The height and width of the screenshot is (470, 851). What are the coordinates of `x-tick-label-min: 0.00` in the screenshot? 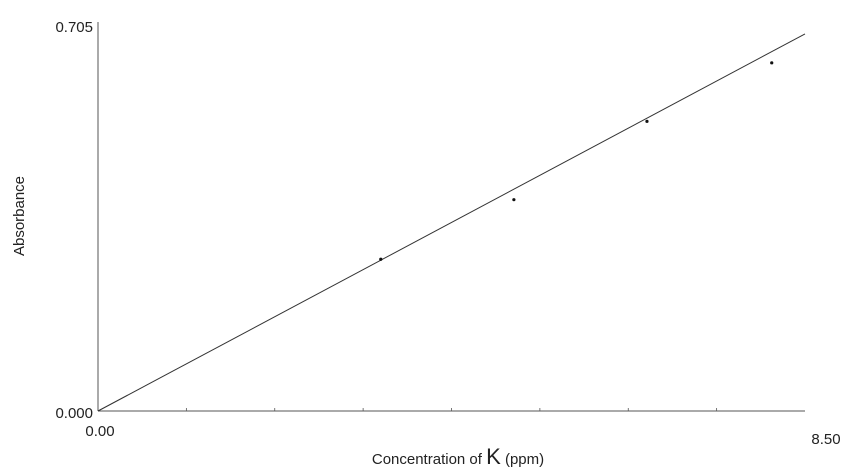 It's located at (99, 431).